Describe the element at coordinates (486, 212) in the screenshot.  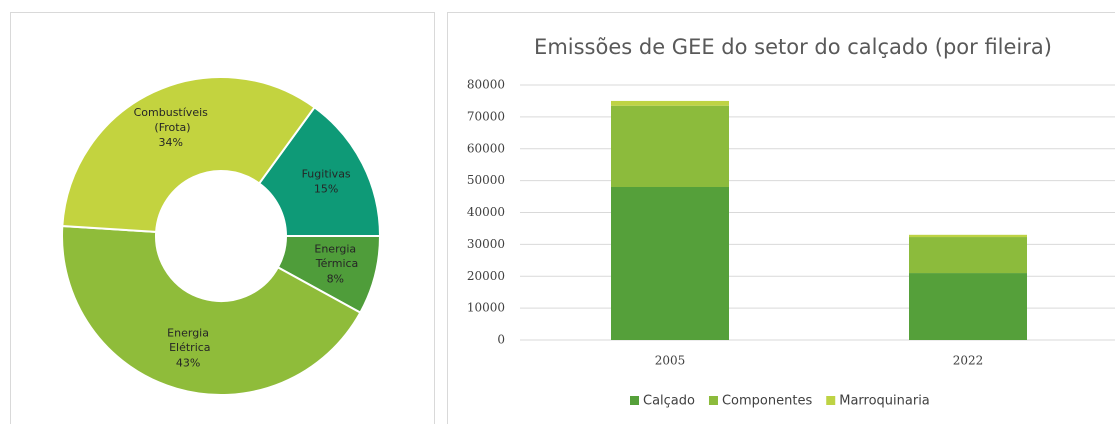
I see `y-tick-label: 40000` at that location.